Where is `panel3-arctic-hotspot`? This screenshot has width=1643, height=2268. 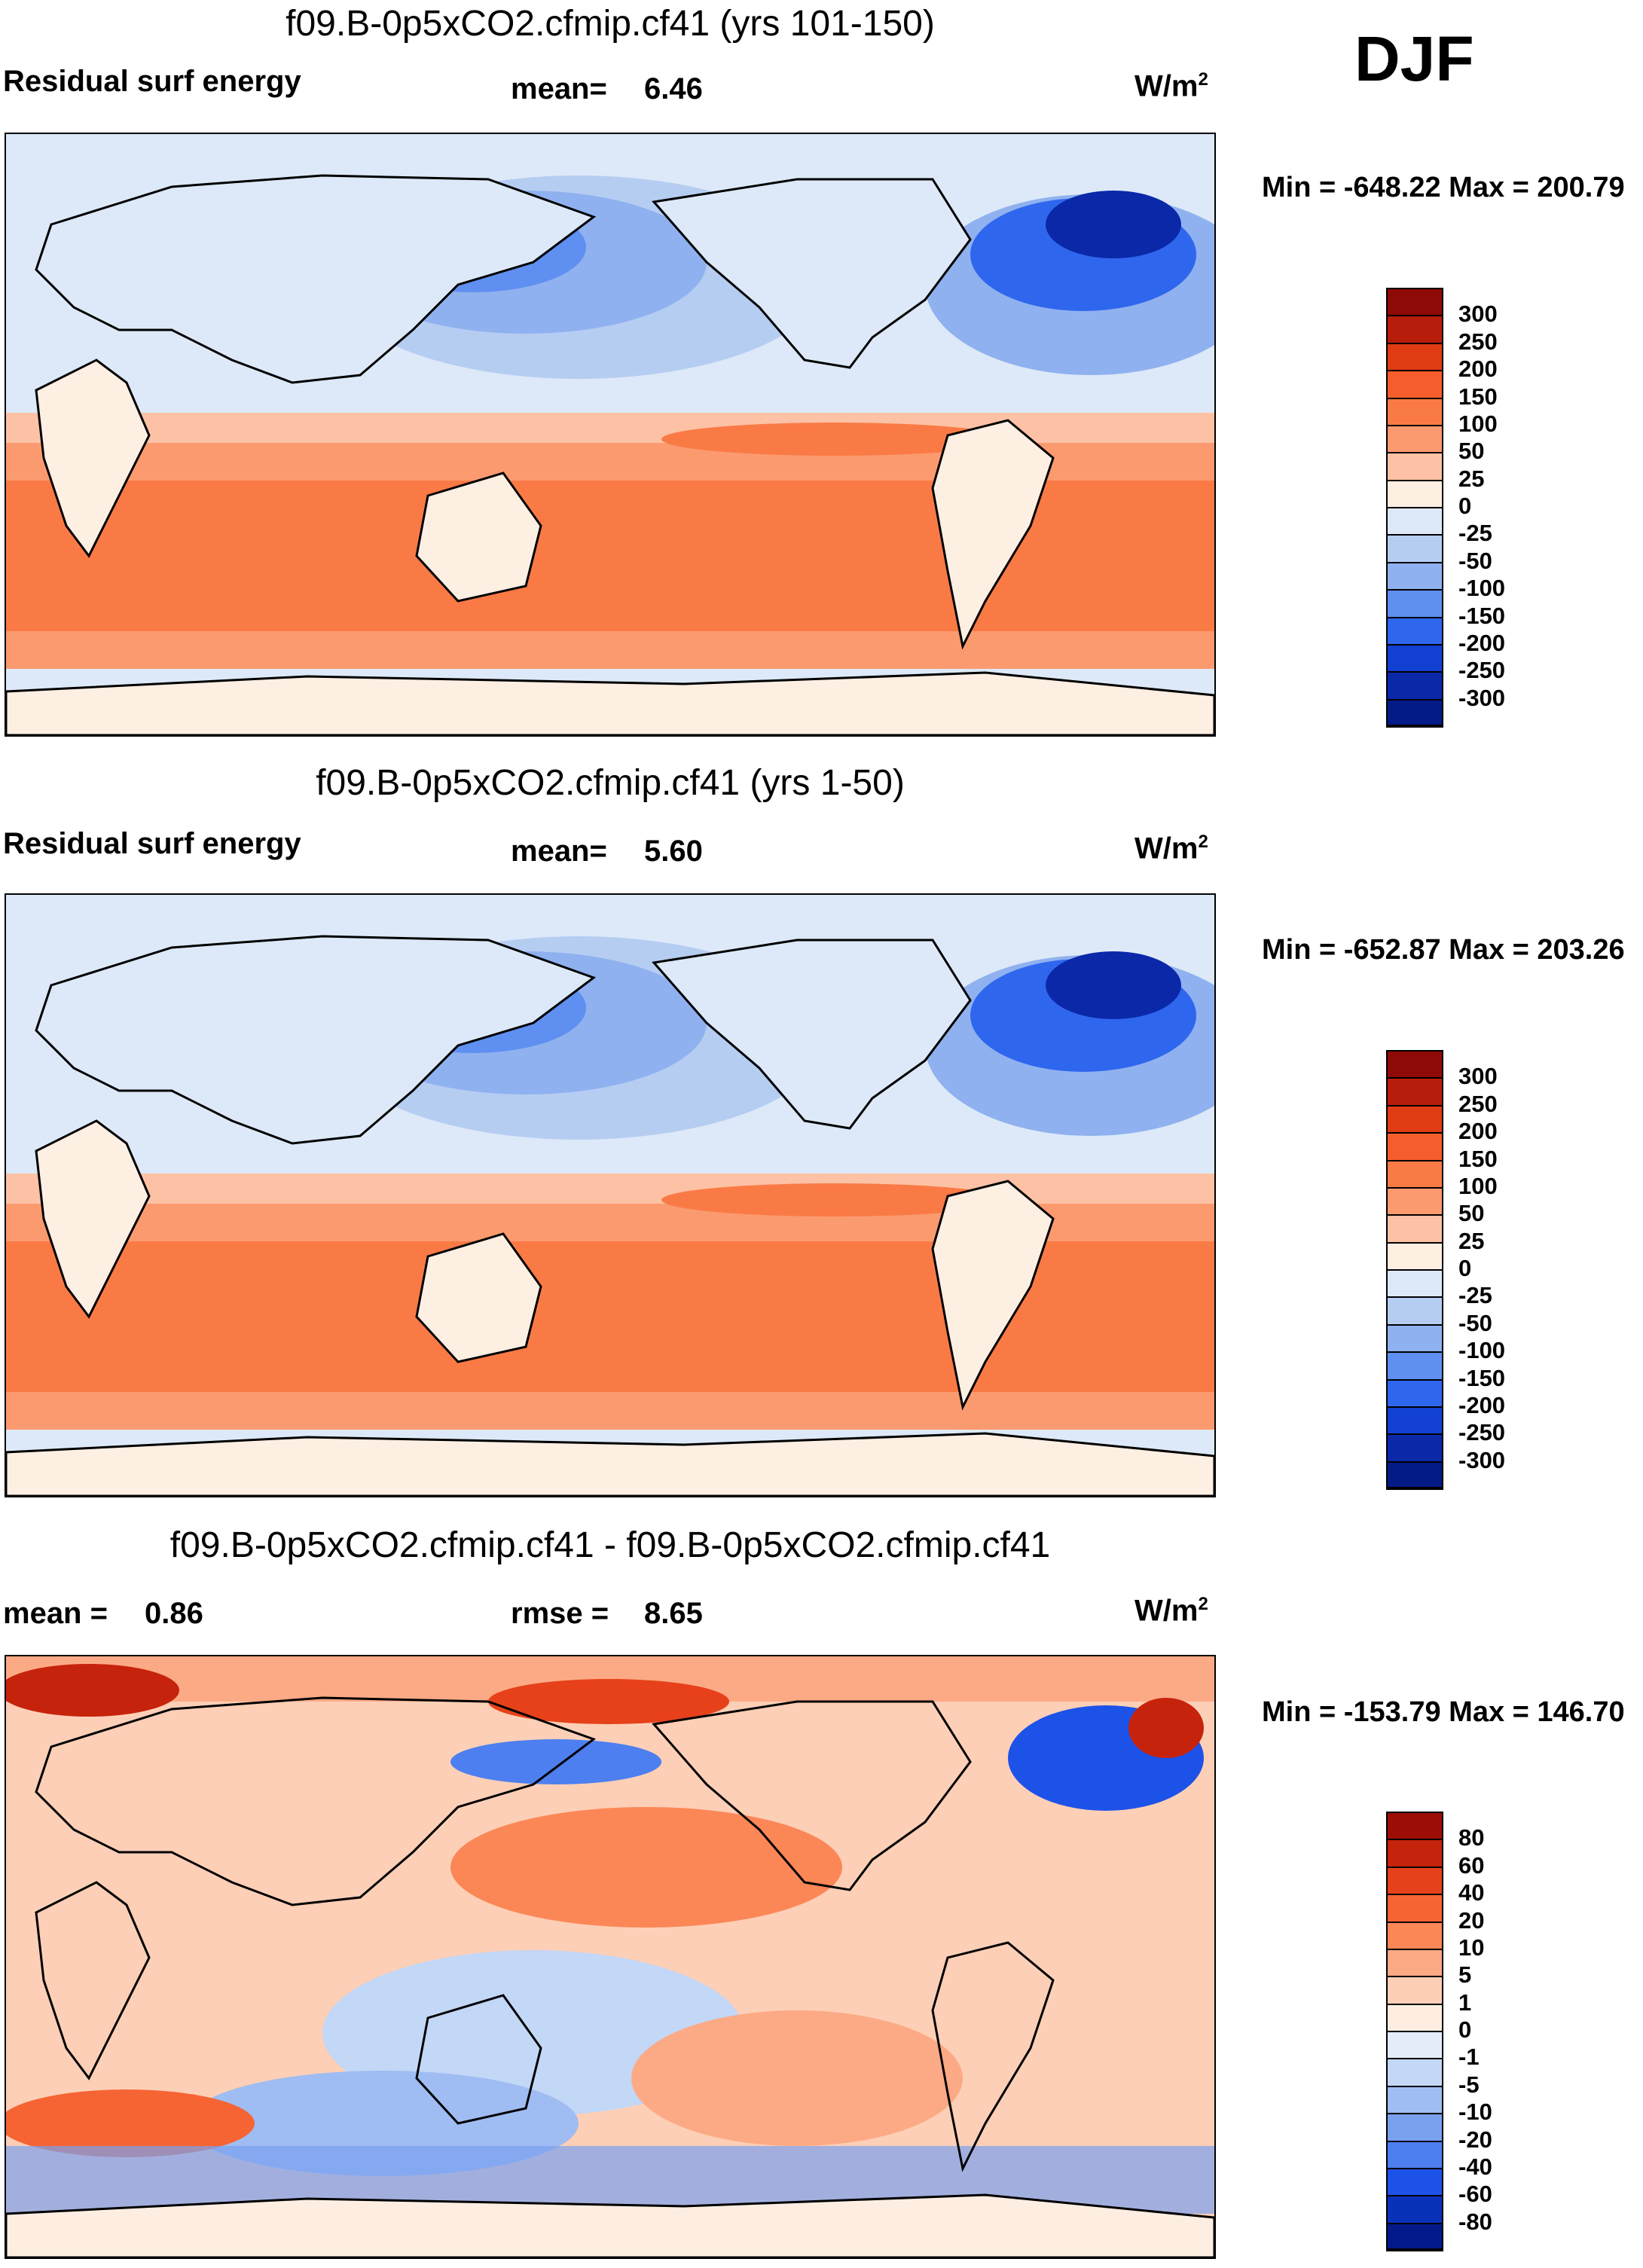
panel3-arctic-hotspot is located at coordinates (92, 1691).